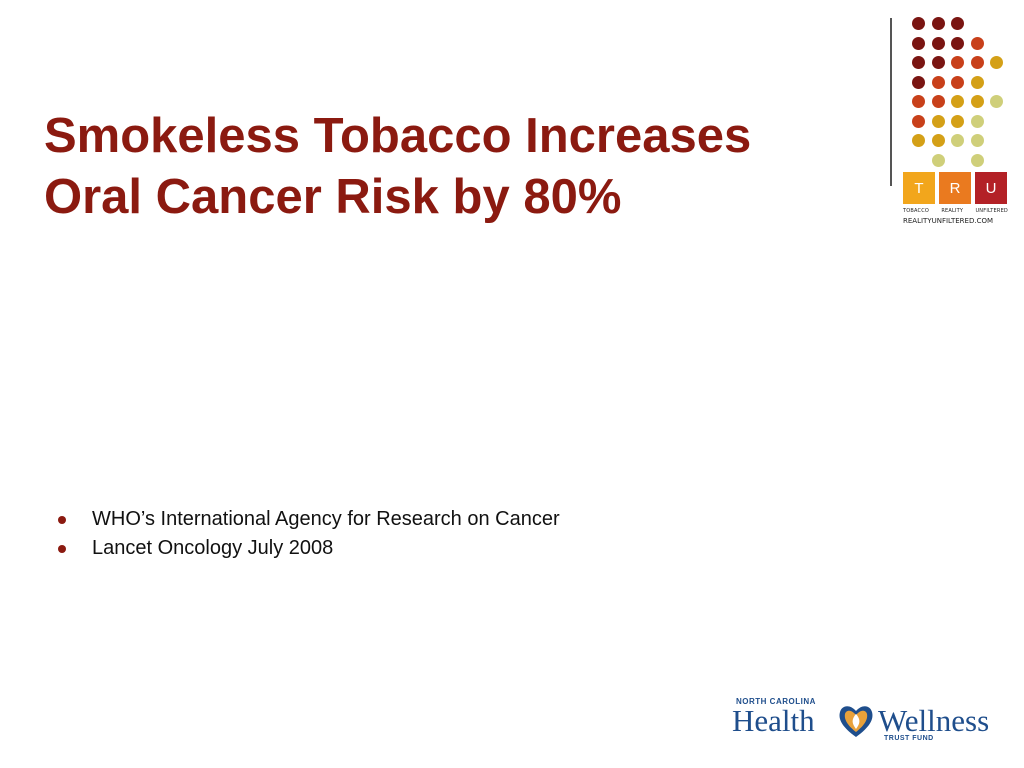 This screenshot has width=1024, height=768. What do you see at coordinates (919, 188) in the screenshot?
I see `tru-letter-t: T` at bounding box center [919, 188].